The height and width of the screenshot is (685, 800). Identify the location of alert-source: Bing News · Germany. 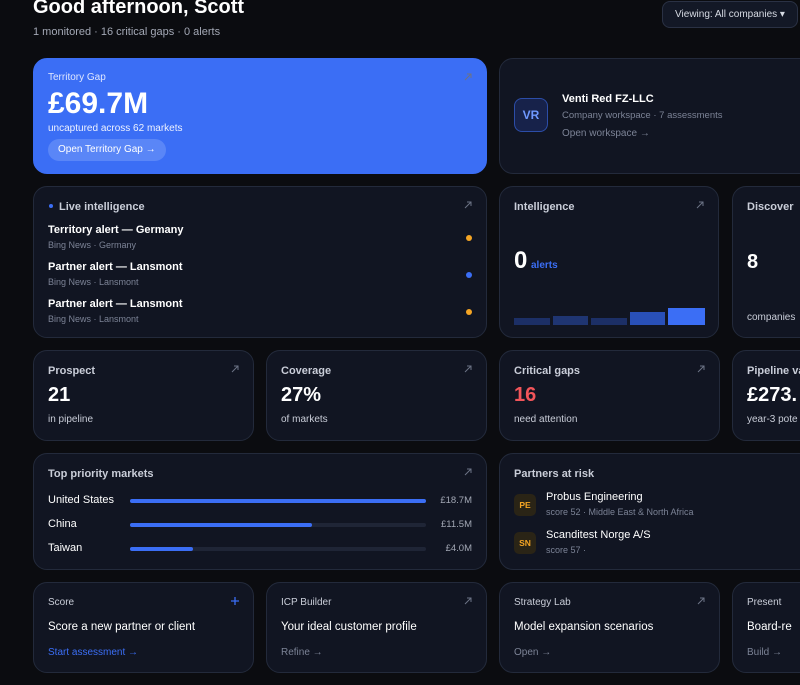
(92, 245).